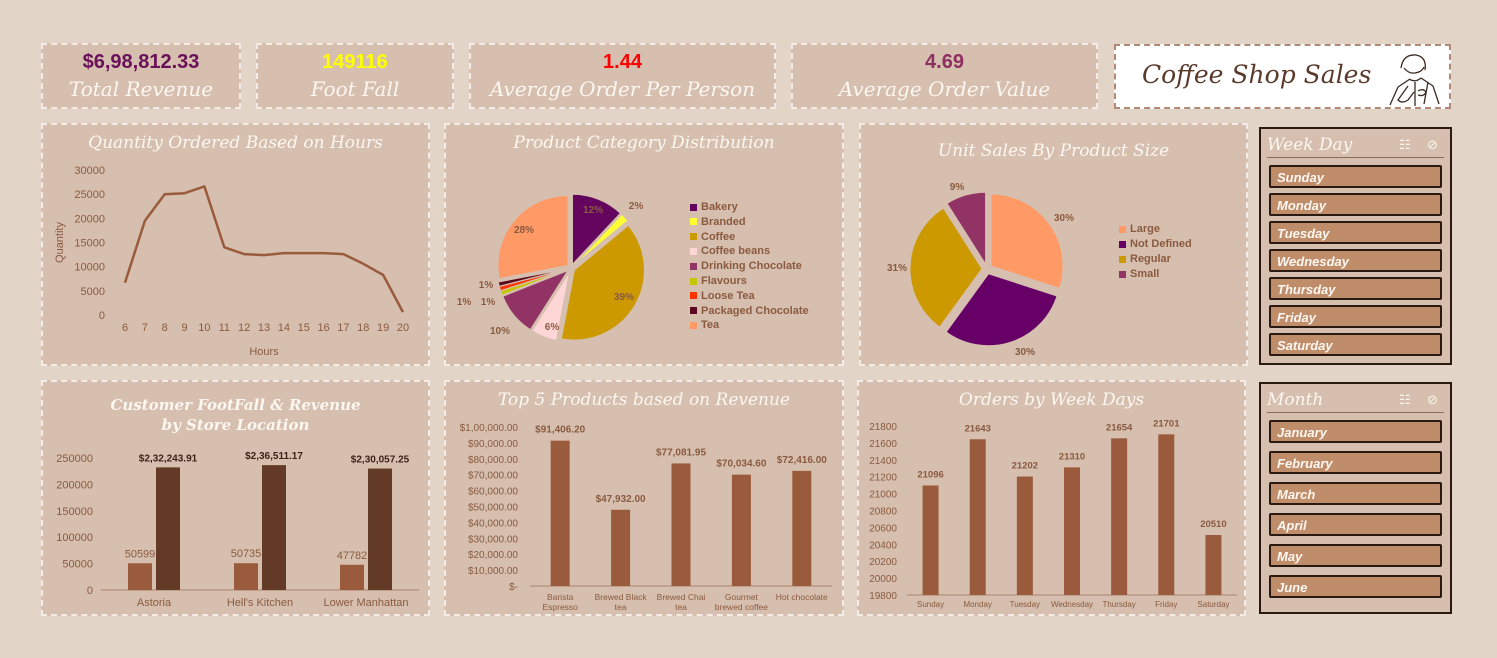  What do you see at coordinates (493, 539) in the screenshot?
I see `y-tick-label: $30,000.00` at bounding box center [493, 539].